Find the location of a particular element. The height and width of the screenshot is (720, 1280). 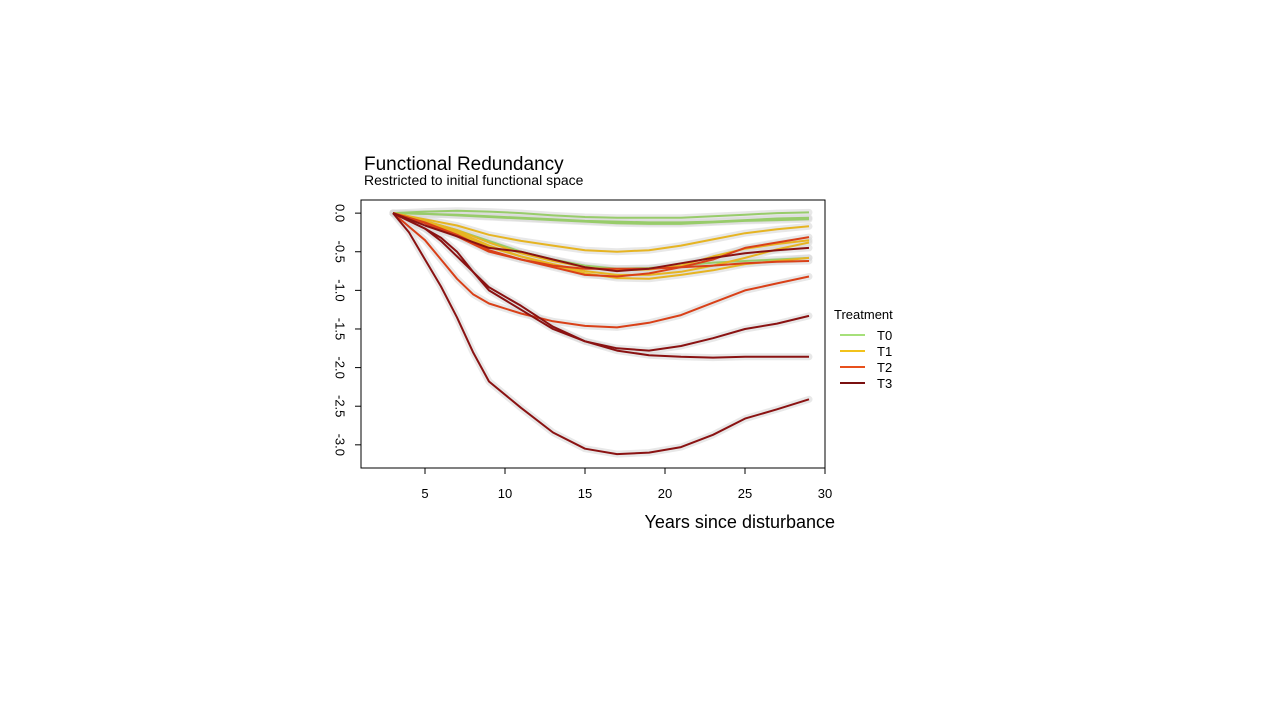

legend-title: Treatment is located at coordinates (863, 314).